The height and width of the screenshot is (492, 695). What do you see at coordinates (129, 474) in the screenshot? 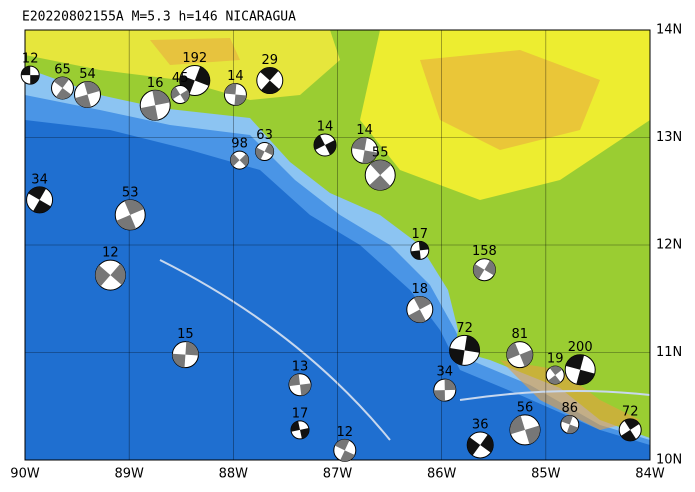
I see `lon-tick-label: 89W` at bounding box center [129, 474].